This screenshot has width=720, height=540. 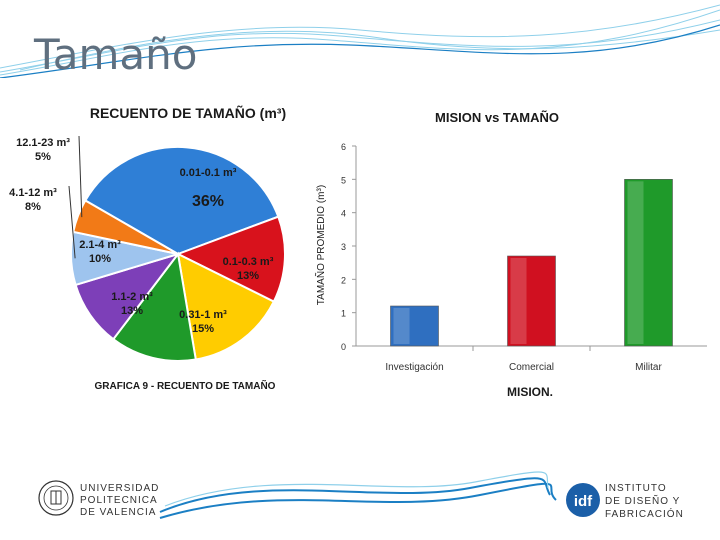 What do you see at coordinates (208, 201) in the screenshot?
I see `pie-slice-percent: 36%` at bounding box center [208, 201].